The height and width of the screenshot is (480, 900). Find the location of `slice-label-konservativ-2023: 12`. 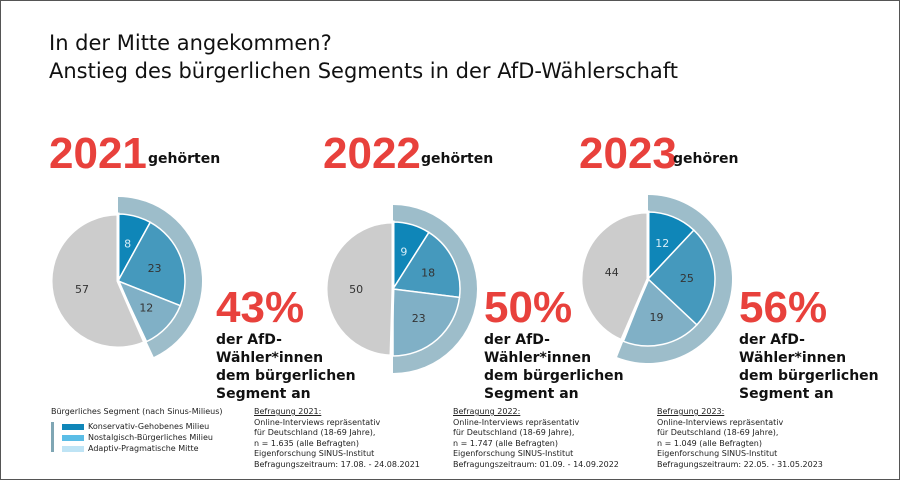

slice-label-konservativ-2023: 12 is located at coordinates (662, 243).